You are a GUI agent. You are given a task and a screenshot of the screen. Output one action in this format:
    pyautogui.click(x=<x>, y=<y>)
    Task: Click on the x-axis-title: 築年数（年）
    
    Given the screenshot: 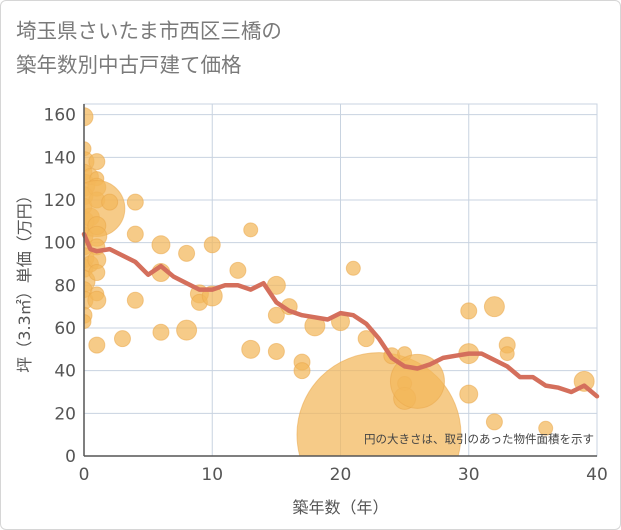 What is the action you would take?
    pyautogui.click(x=340, y=507)
    